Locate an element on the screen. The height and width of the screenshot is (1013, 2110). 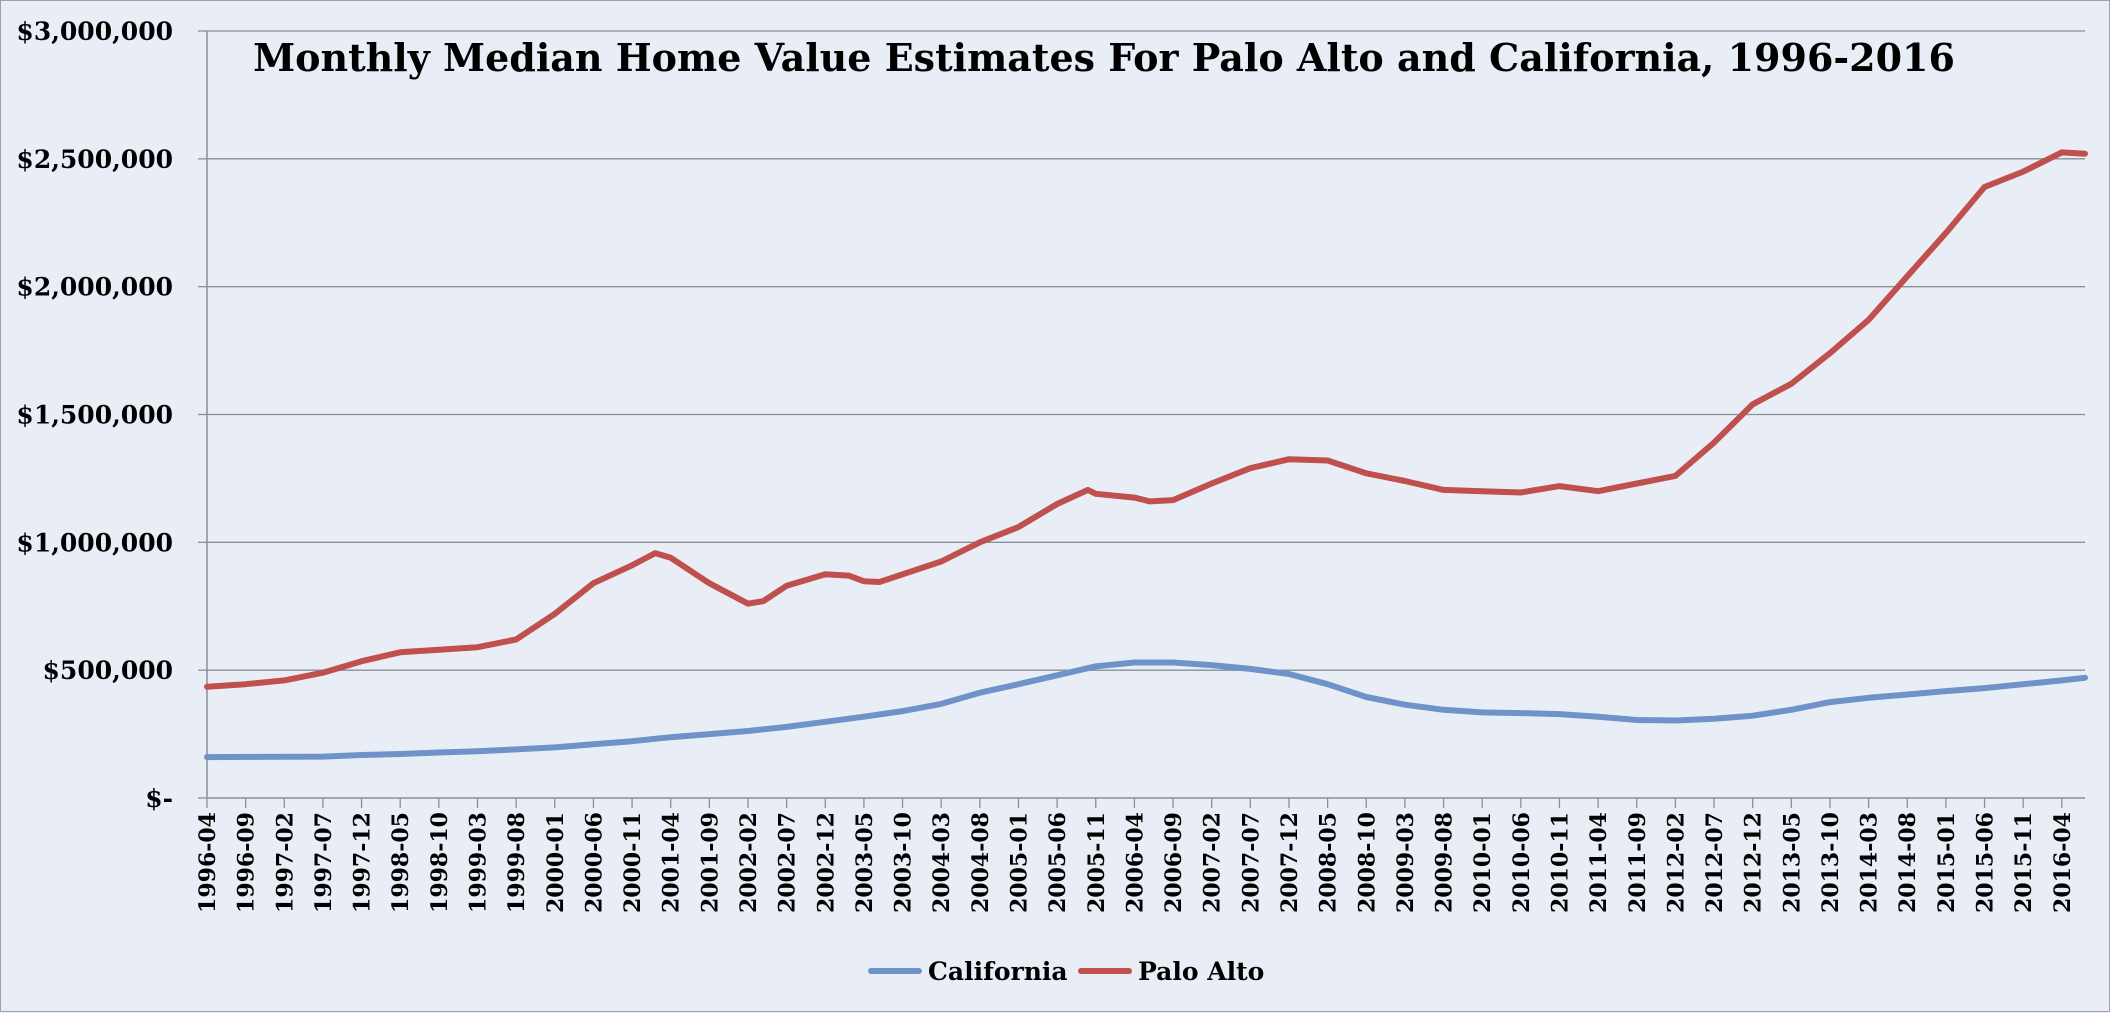
x-tick-label: 2007-02 is located at coordinates (1213, 862).